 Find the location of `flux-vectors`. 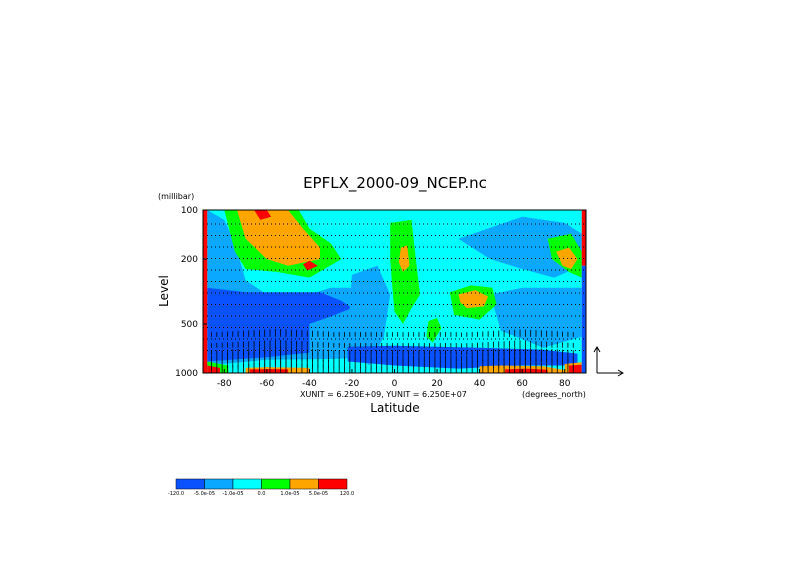

flux-vectors is located at coordinates (392, 350).